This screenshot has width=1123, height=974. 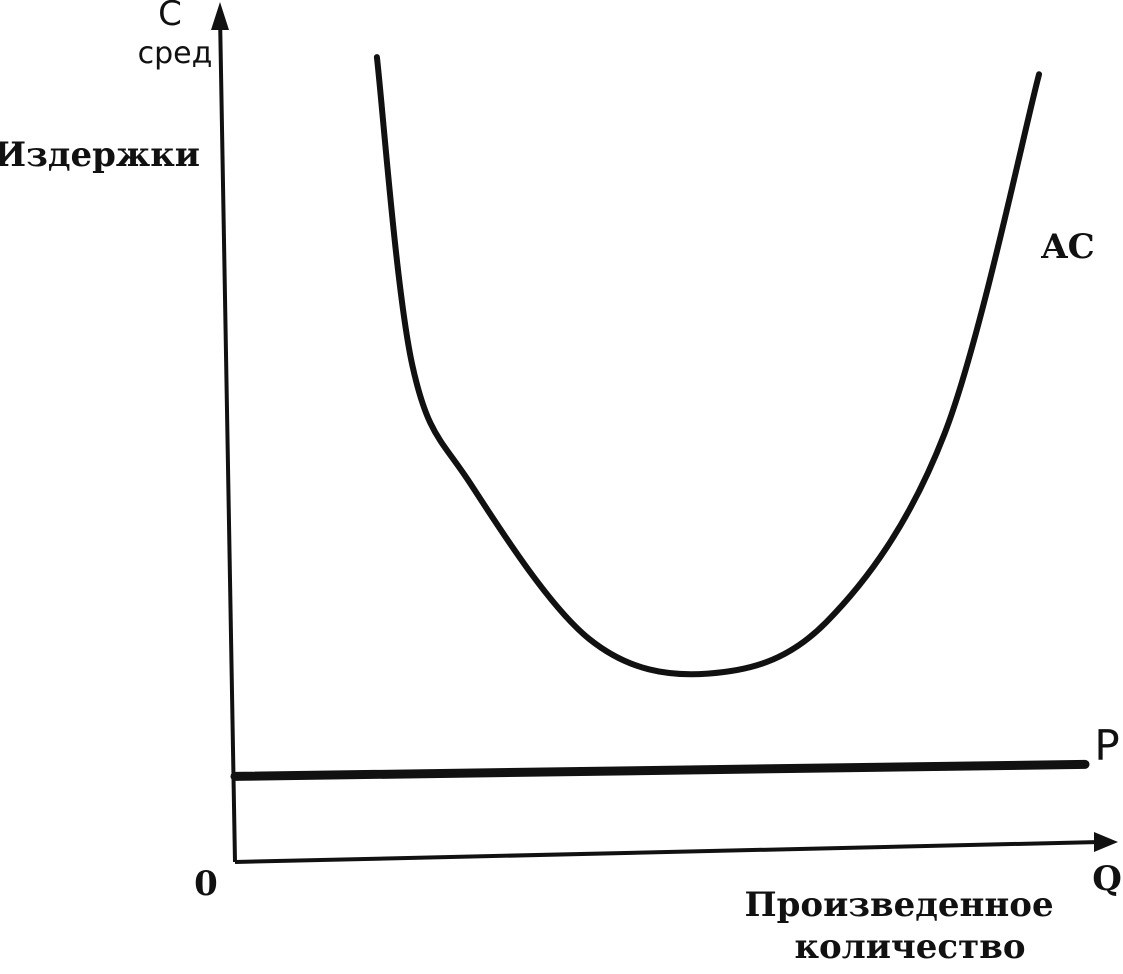 What do you see at coordinates (206, 884) in the screenshot?
I see `origin-label: 0` at bounding box center [206, 884].